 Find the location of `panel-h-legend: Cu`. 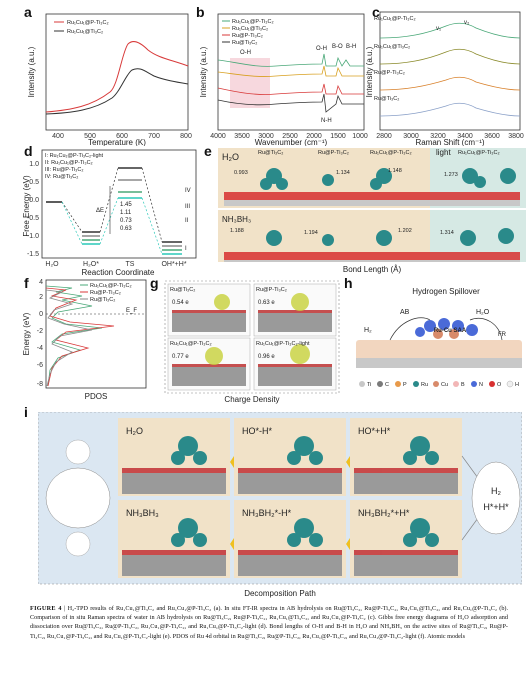

panel-h-legend: Cu is located at coordinates (444, 385).